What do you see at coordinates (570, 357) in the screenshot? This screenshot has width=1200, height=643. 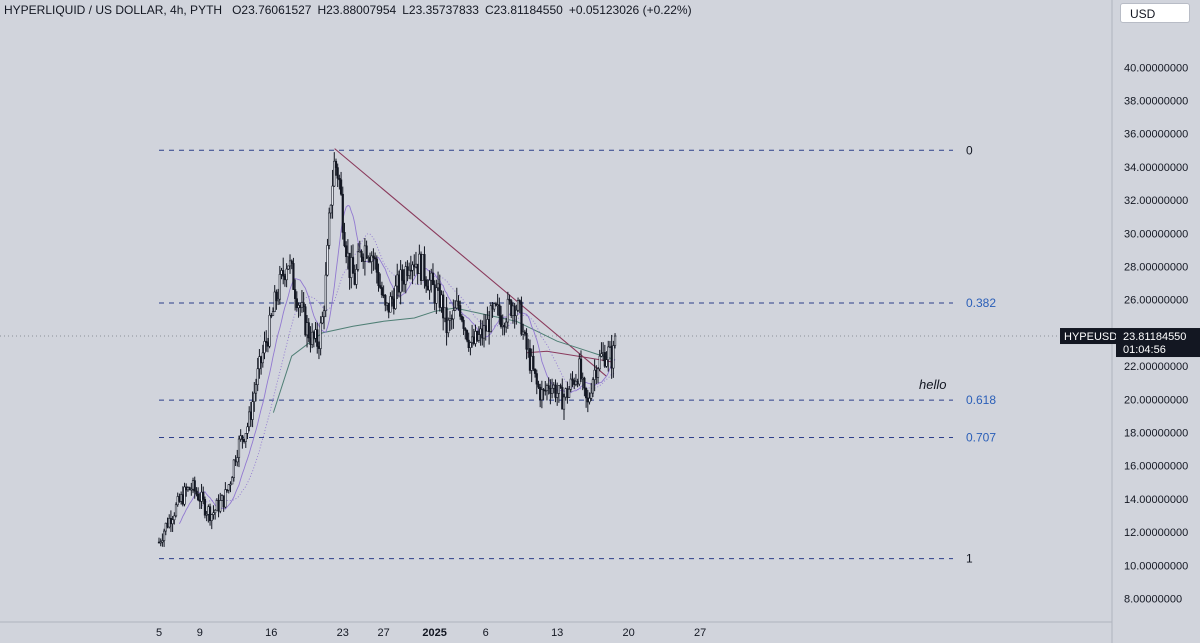 I see `moving-average-line` at bounding box center [570, 357].